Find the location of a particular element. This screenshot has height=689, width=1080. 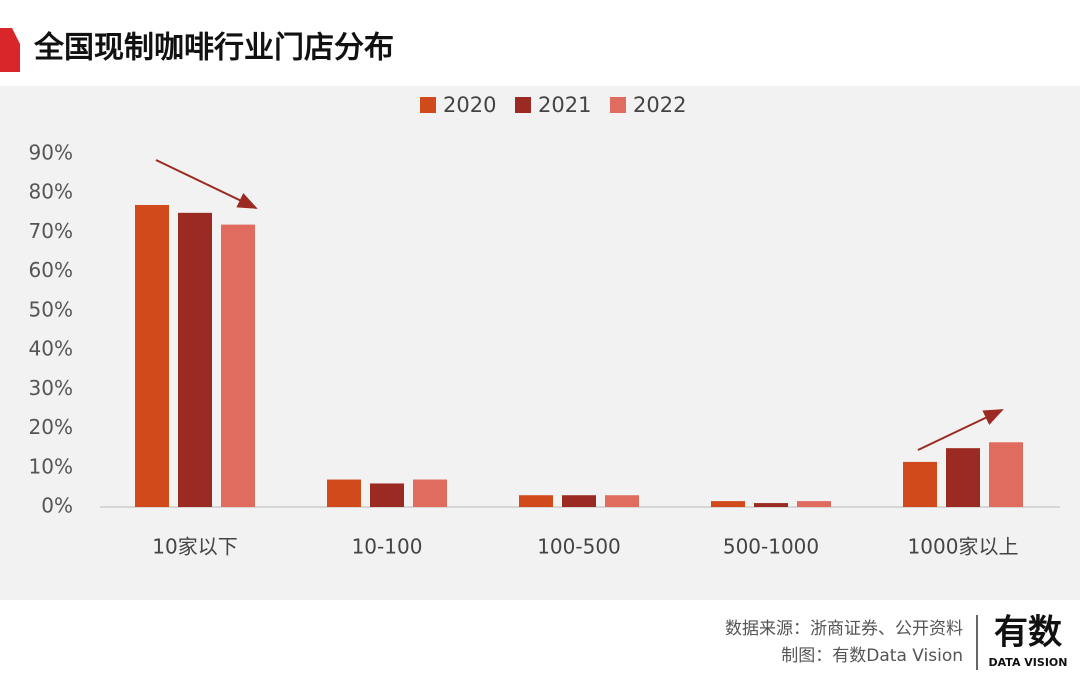

footer is located at coordinates (540, 644).